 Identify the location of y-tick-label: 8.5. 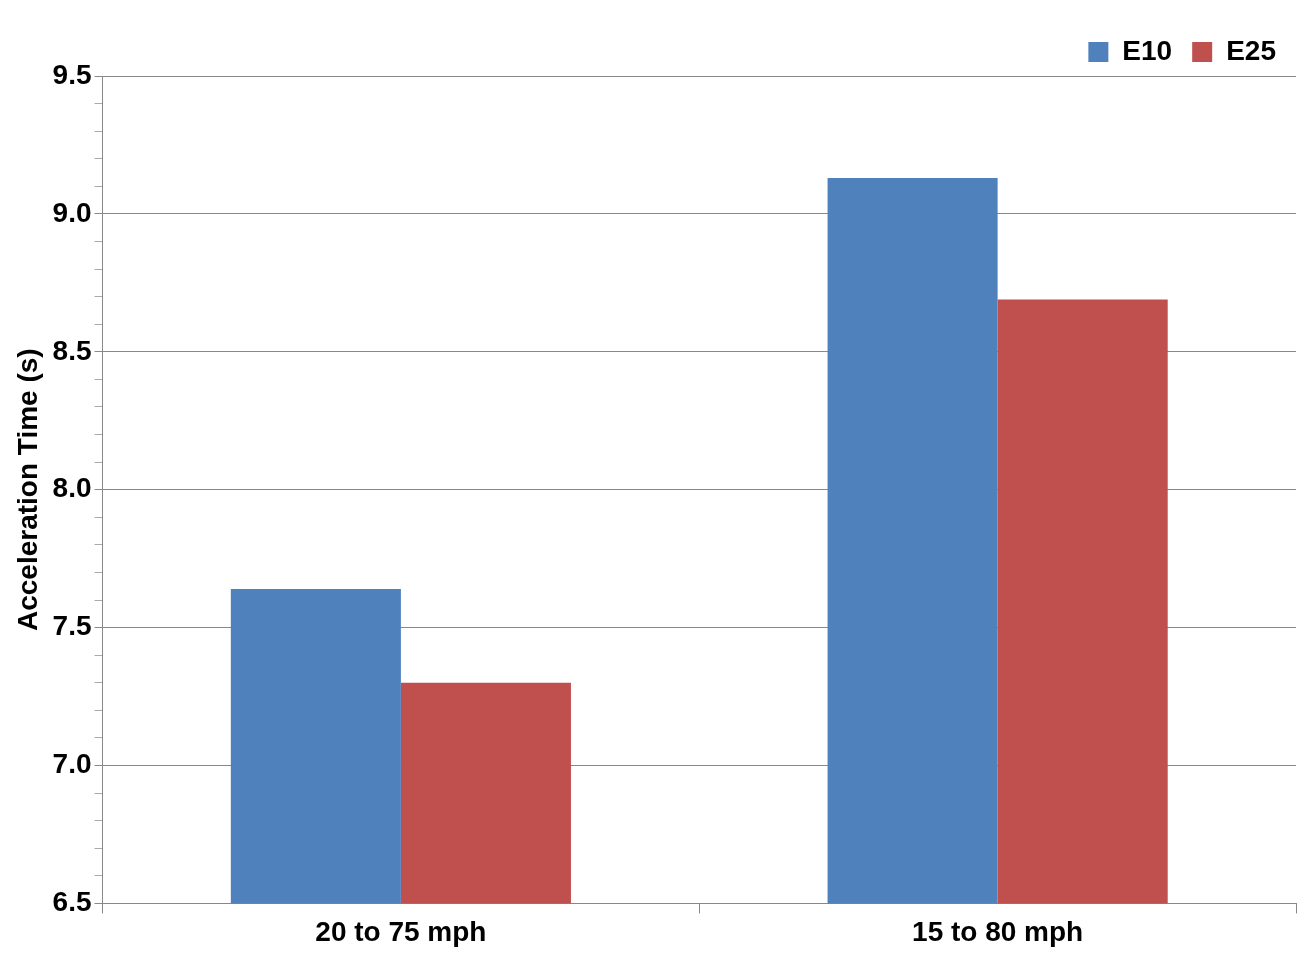
(72, 350).